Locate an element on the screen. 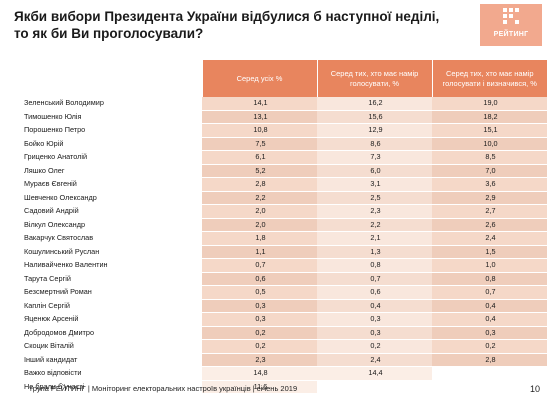 The height and width of the screenshot is (400, 550). value-decided: 2,6 is located at coordinates (489, 225).